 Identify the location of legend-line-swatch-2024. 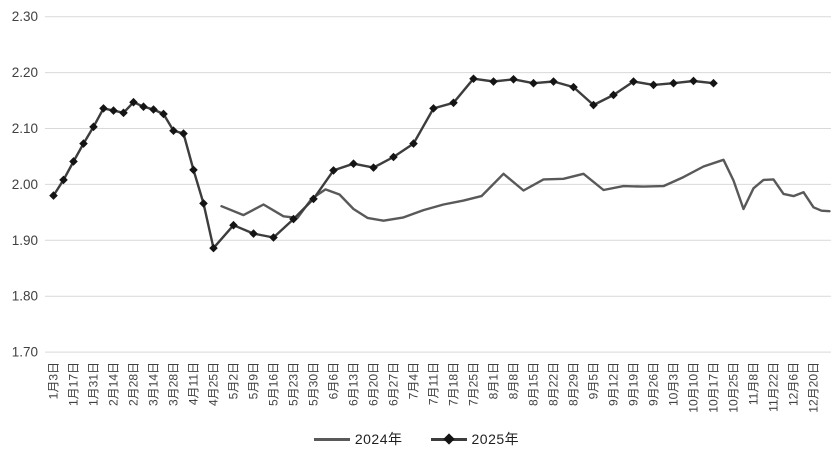
(331, 439).